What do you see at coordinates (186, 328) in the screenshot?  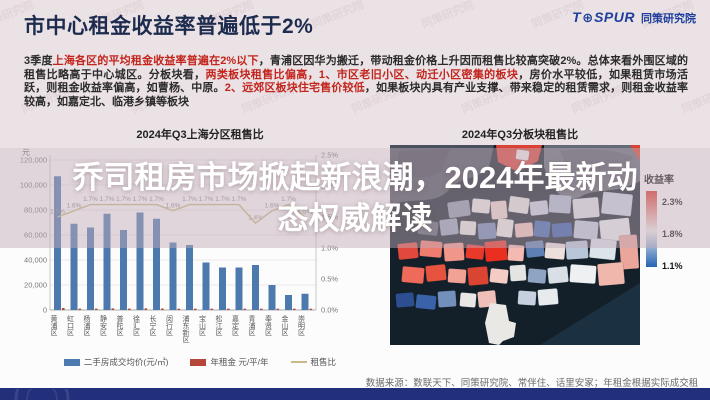 I see `svg-text: 浦东新区` at bounding box center [186, 328].